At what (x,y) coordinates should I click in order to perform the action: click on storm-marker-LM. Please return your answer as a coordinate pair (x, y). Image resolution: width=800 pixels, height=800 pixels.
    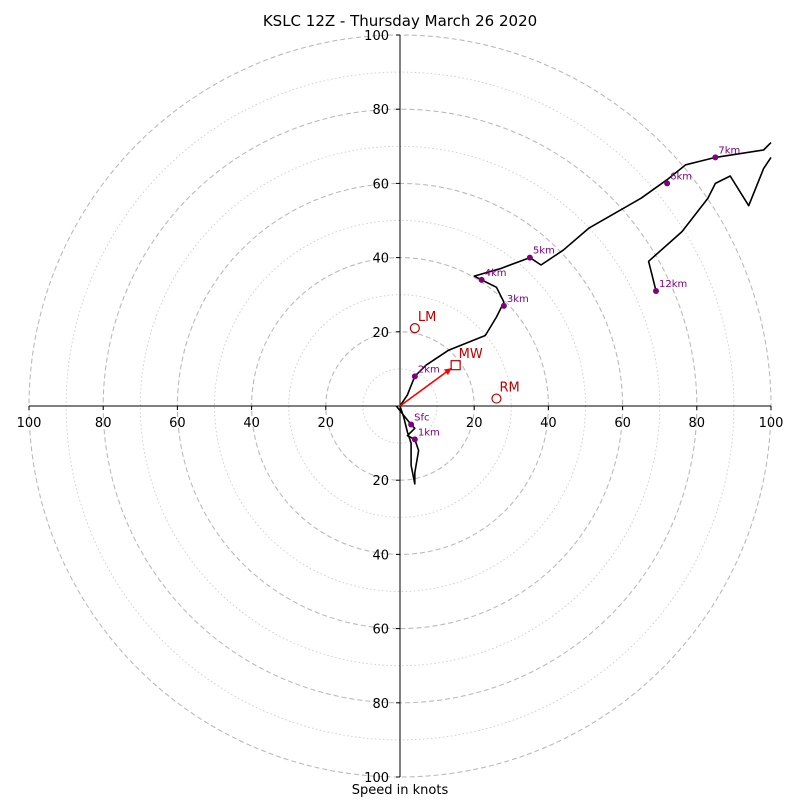
    Looking at the image, I should click on (414, 328).